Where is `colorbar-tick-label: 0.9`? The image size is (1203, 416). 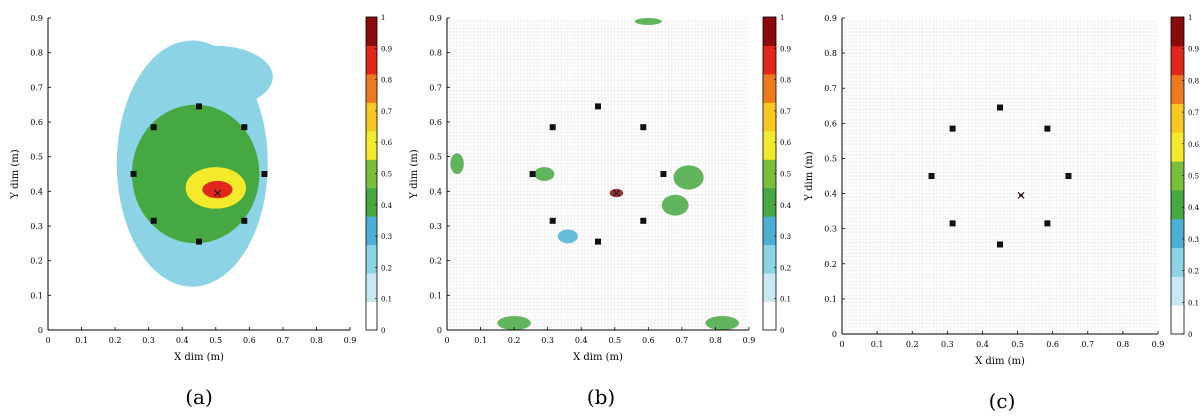
colorbar-tick-label: 0.9 is located at coordinates (785, 49).